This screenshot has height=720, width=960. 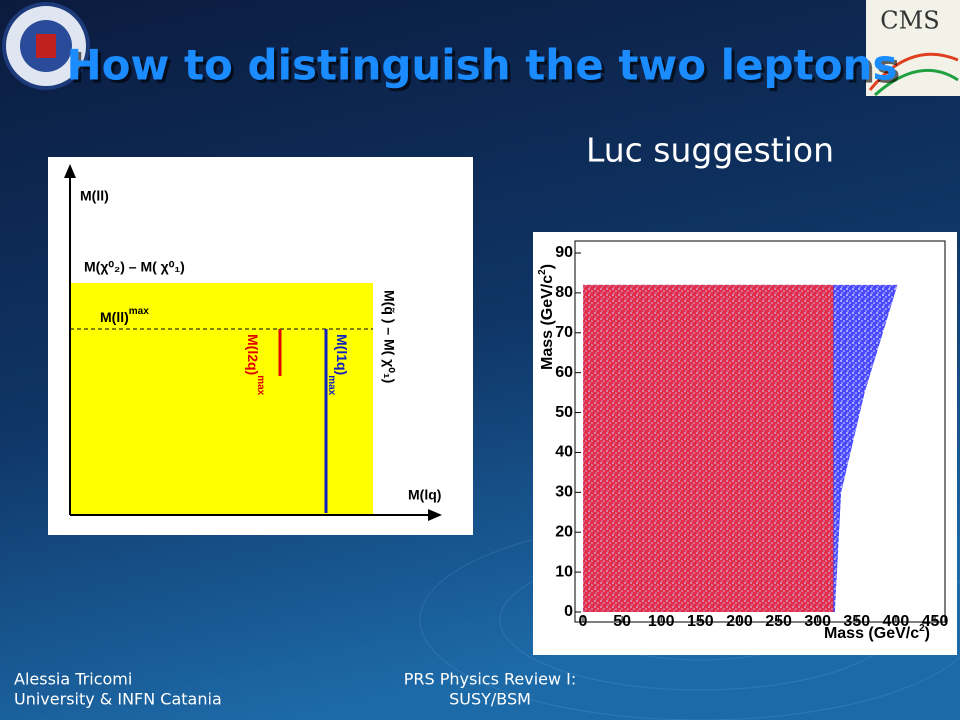 I want to click on label: M(l1q)max, so click(x=338, y=365).